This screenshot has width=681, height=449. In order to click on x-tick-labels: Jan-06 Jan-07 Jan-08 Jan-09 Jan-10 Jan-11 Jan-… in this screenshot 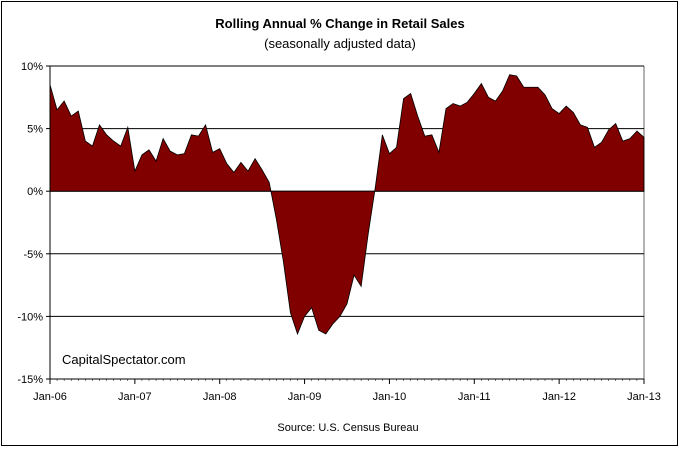, I will do `click(347, 397)`.